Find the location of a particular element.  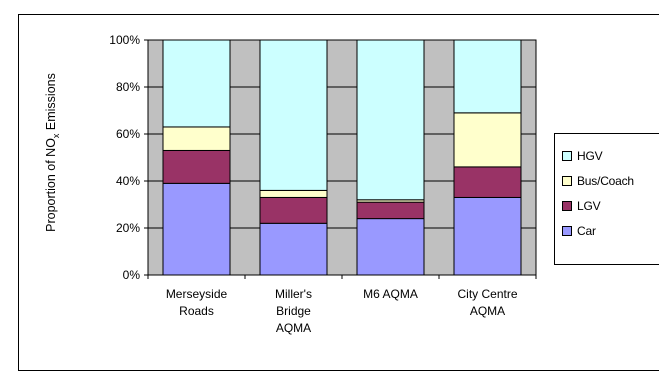

legend-label: Car is located at coordinates (586, 231).